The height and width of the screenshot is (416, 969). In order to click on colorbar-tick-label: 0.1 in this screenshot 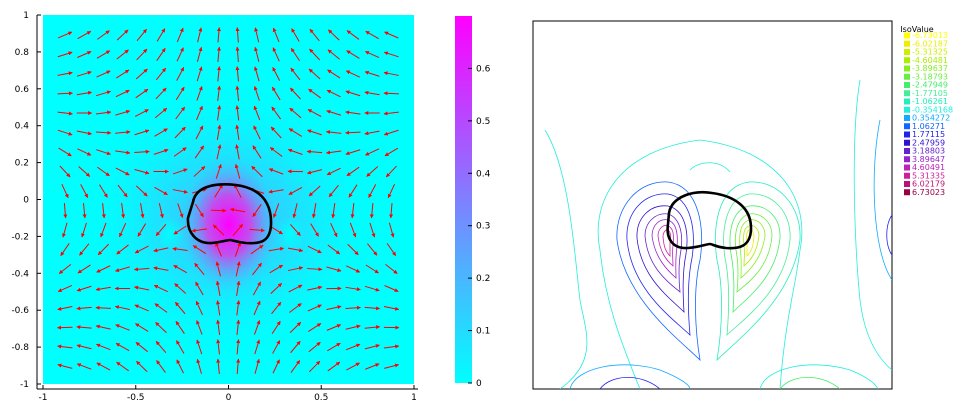, I will do `click(483, 332)`.